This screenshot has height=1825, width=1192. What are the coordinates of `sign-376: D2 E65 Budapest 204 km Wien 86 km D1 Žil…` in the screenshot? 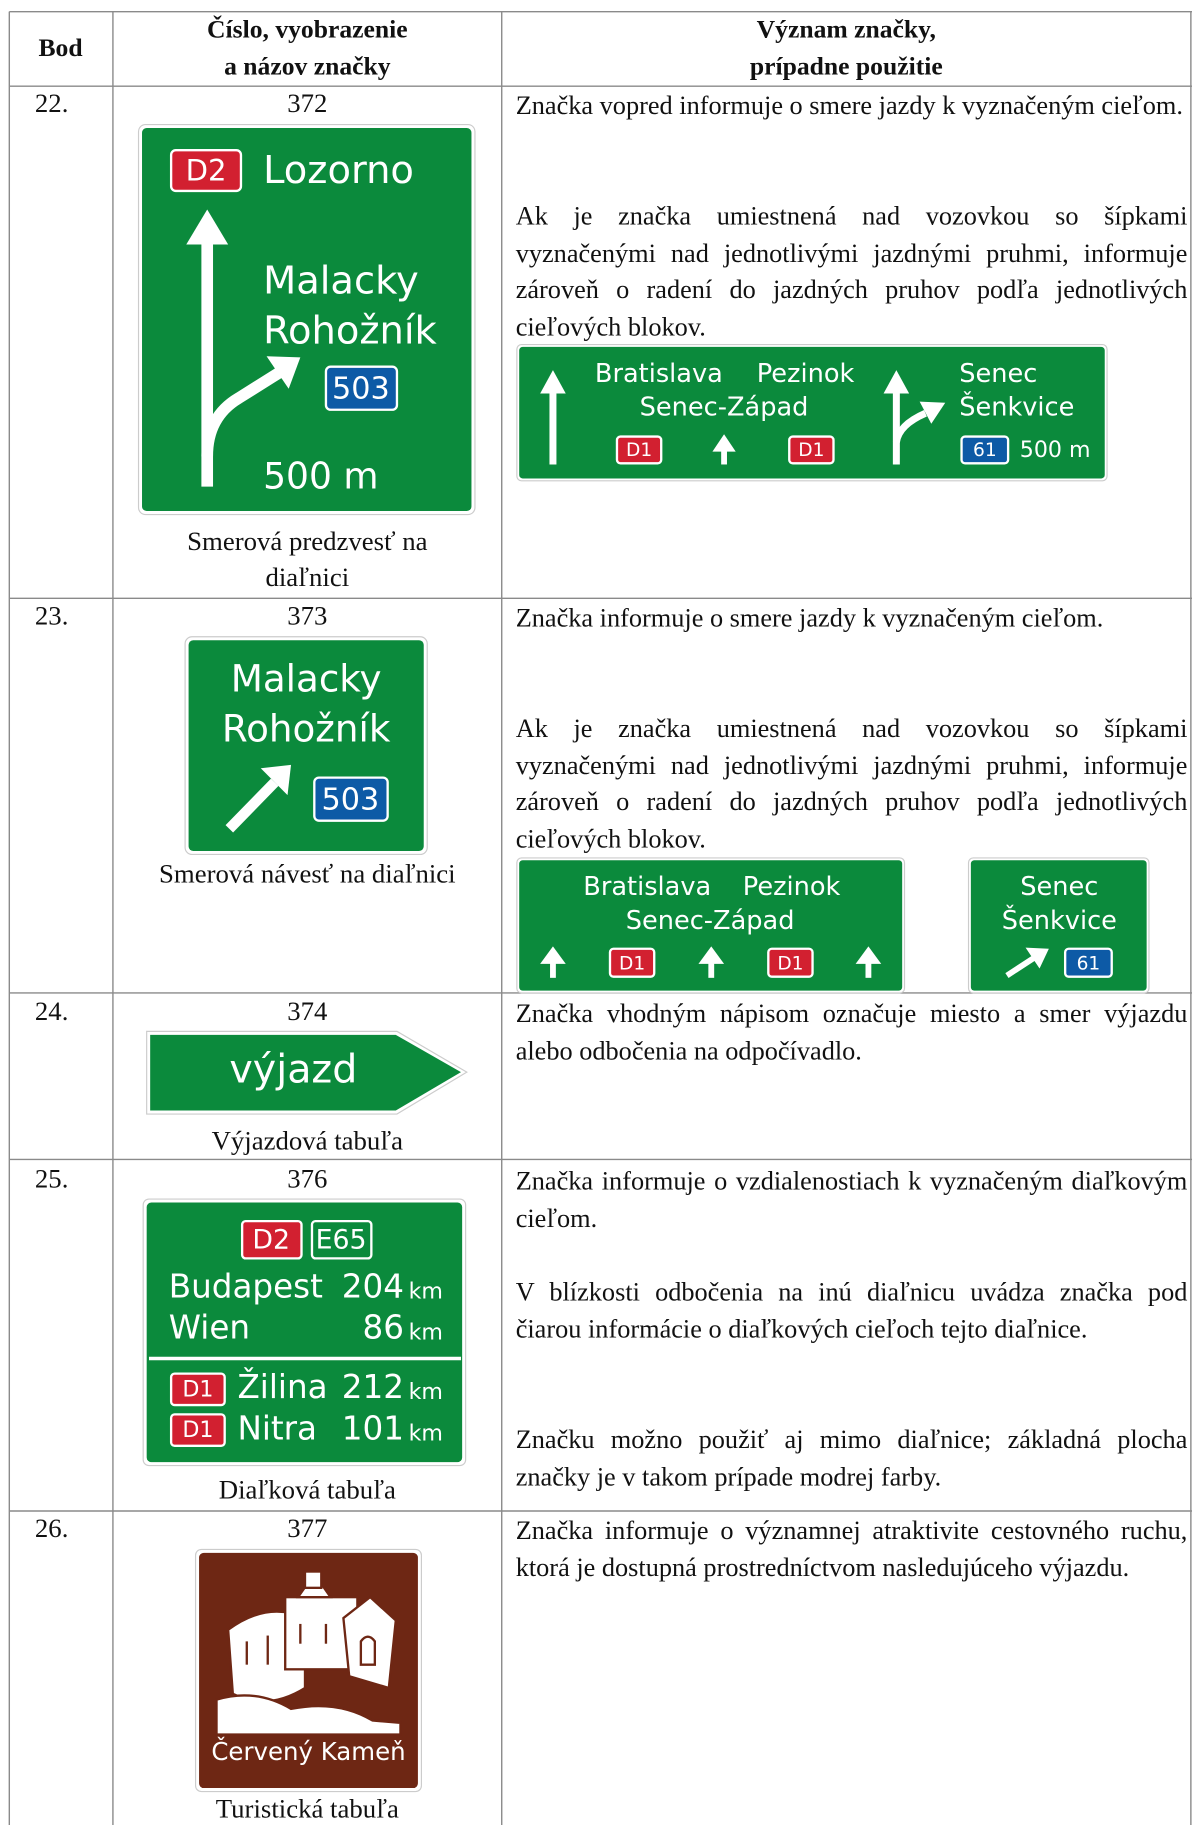 It's located at (304, 1332).